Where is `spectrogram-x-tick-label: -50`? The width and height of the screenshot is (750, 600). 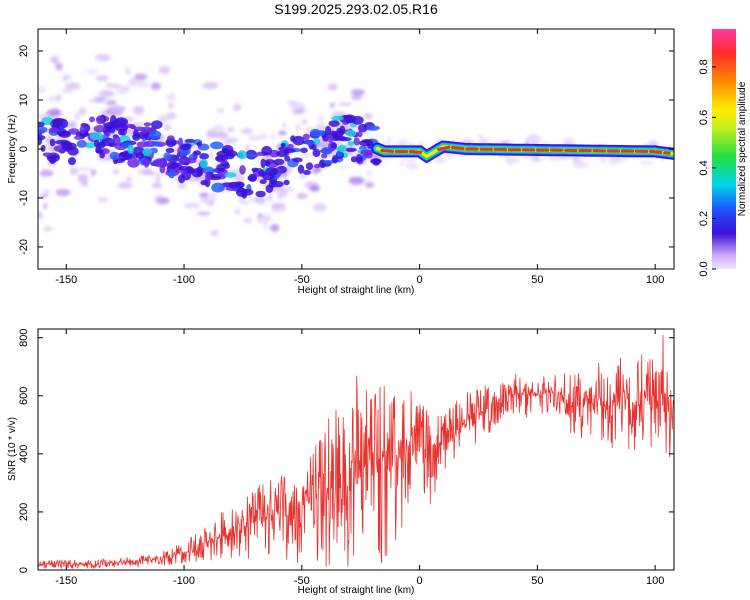 spectrogram-x-tick-label: -50 is located at coordinates (302, 280).